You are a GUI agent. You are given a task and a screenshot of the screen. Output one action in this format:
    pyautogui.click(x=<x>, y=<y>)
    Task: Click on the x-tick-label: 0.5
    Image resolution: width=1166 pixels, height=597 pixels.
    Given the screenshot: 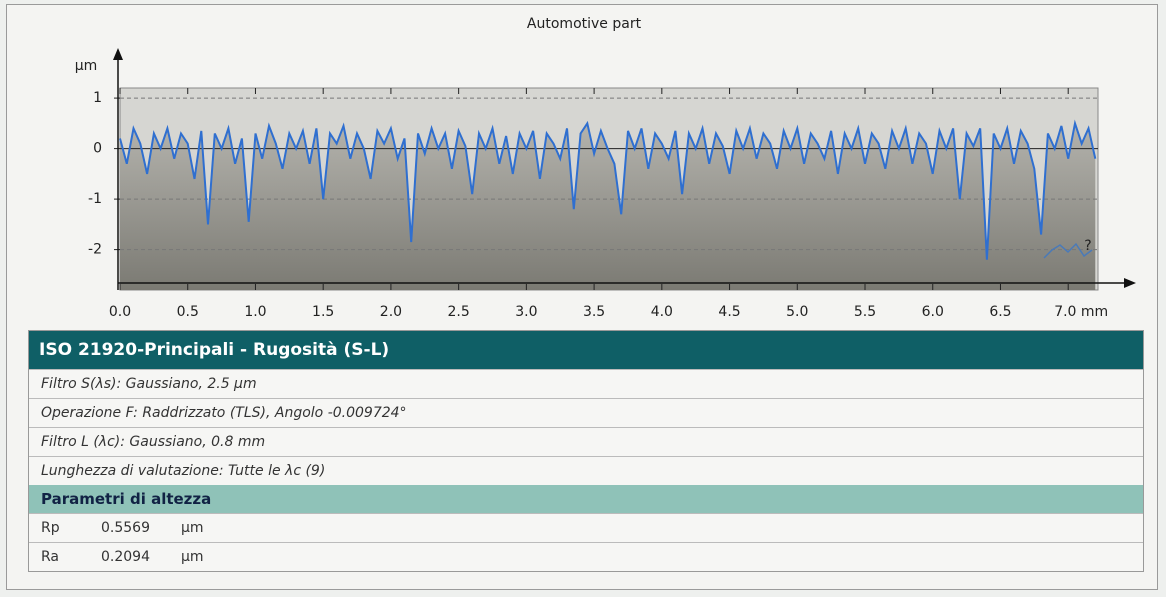 What is the action you would take?
    pyautogui.click(x=188, y=312)
    